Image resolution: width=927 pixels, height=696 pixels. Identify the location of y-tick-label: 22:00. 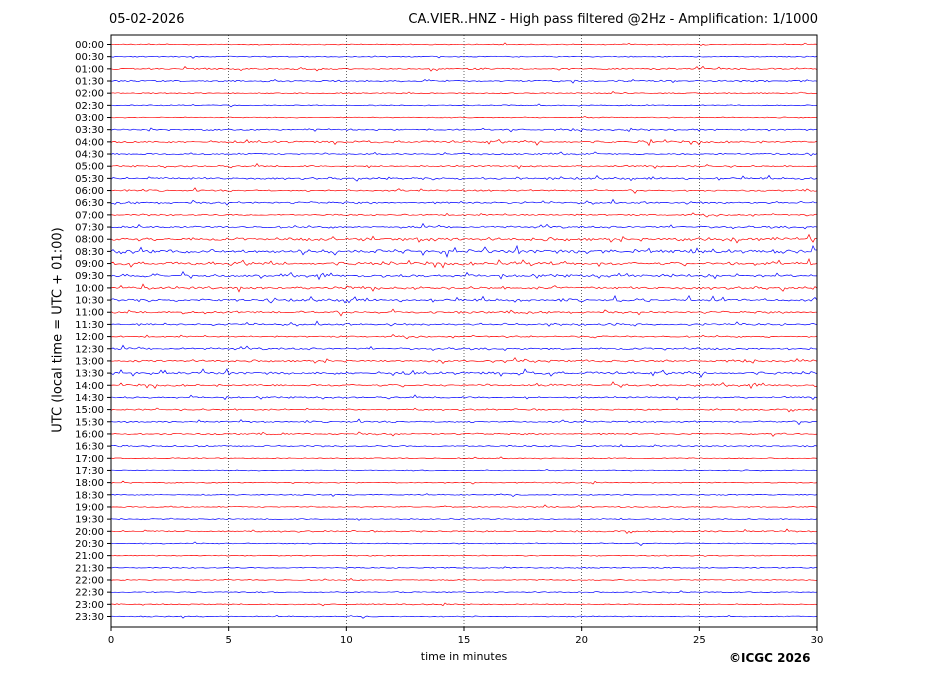
(89, 580).